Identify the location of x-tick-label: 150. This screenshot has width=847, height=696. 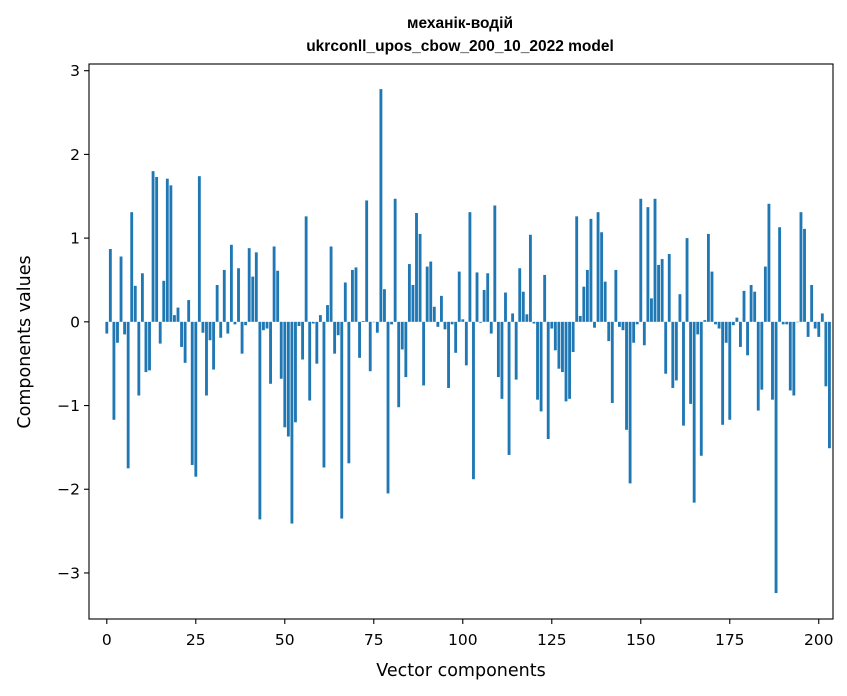
(641, 640).